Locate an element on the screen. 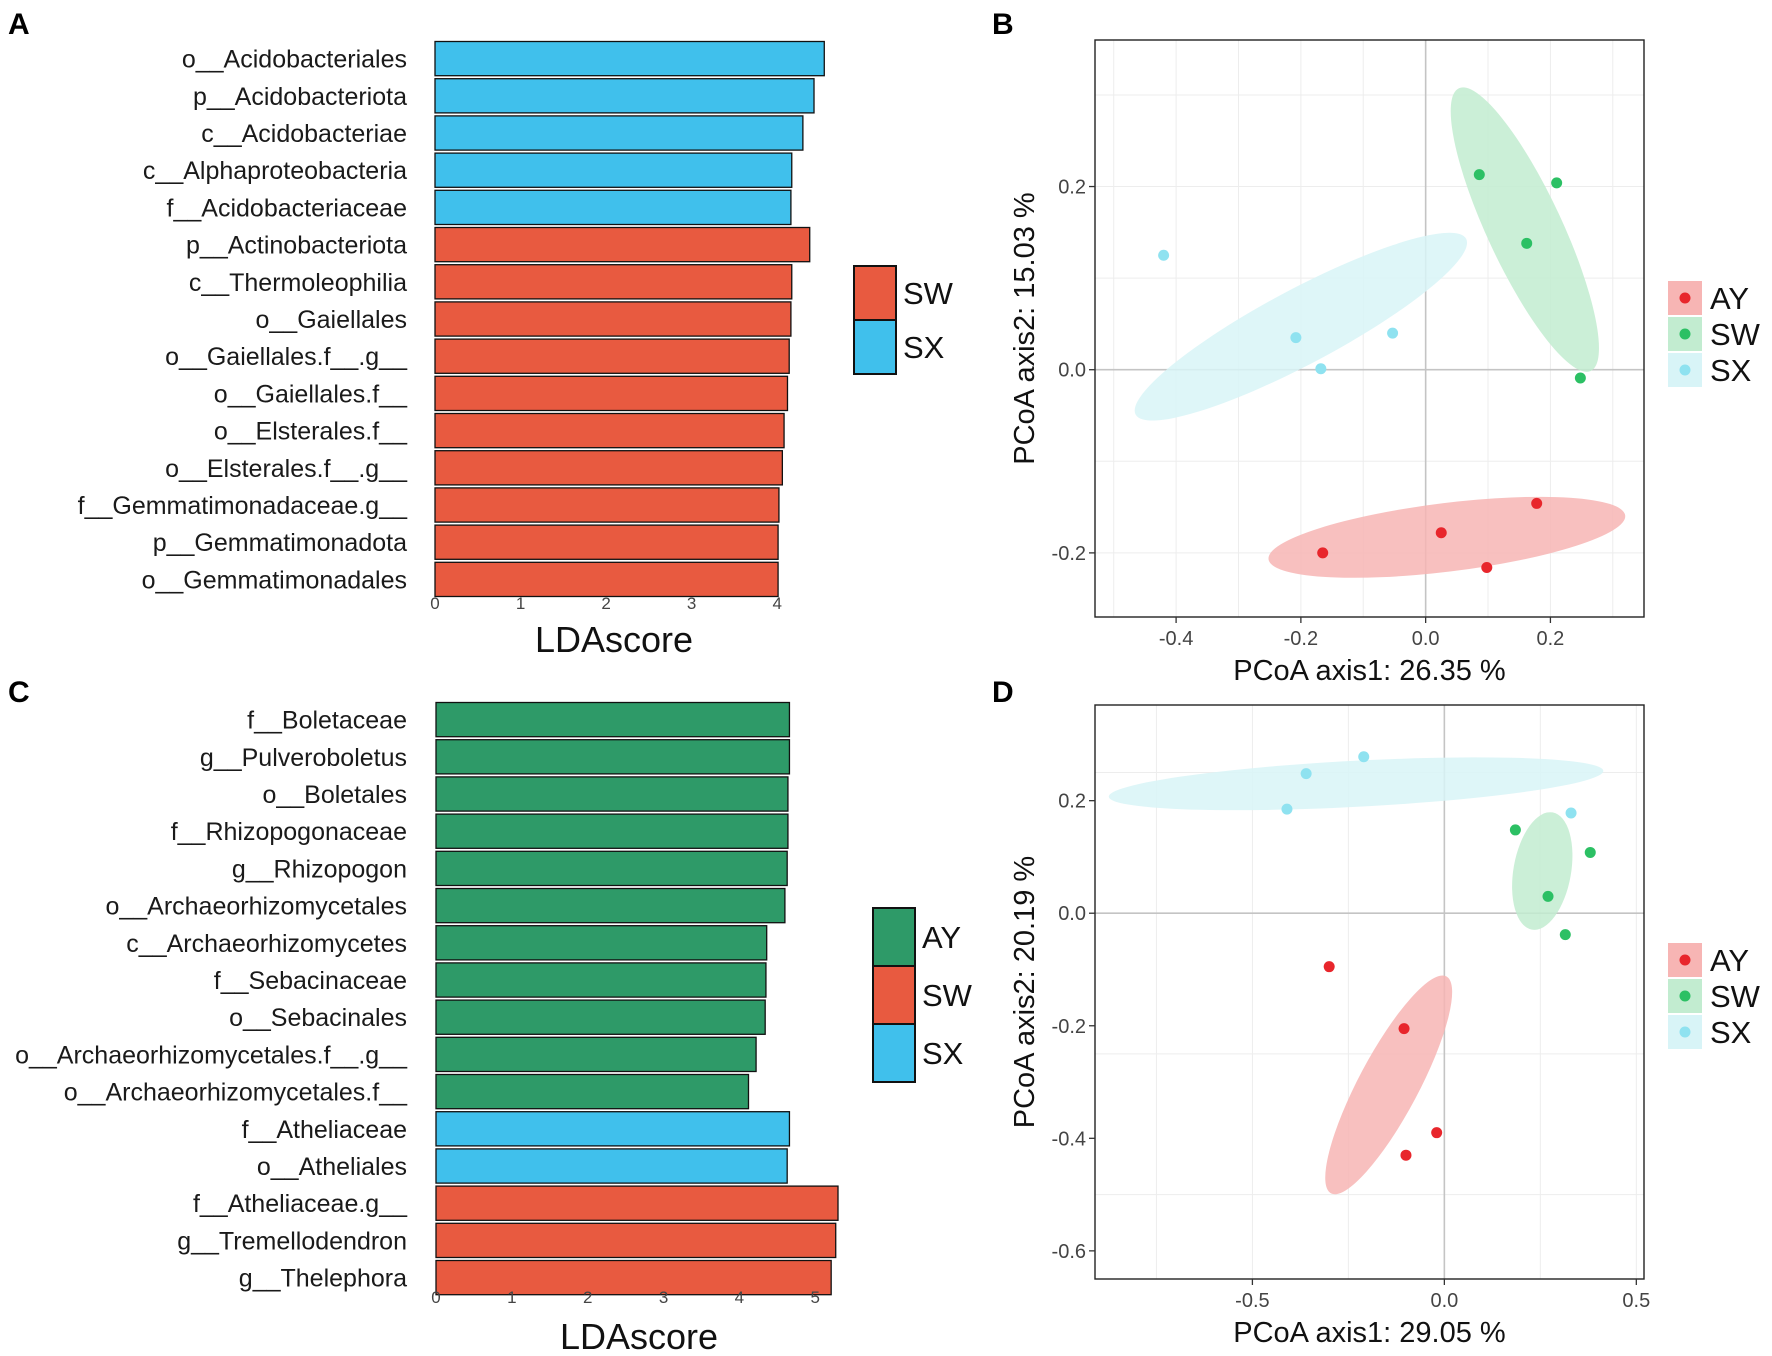  bar-o-elsterales-f is located at coordinates (609, 430).